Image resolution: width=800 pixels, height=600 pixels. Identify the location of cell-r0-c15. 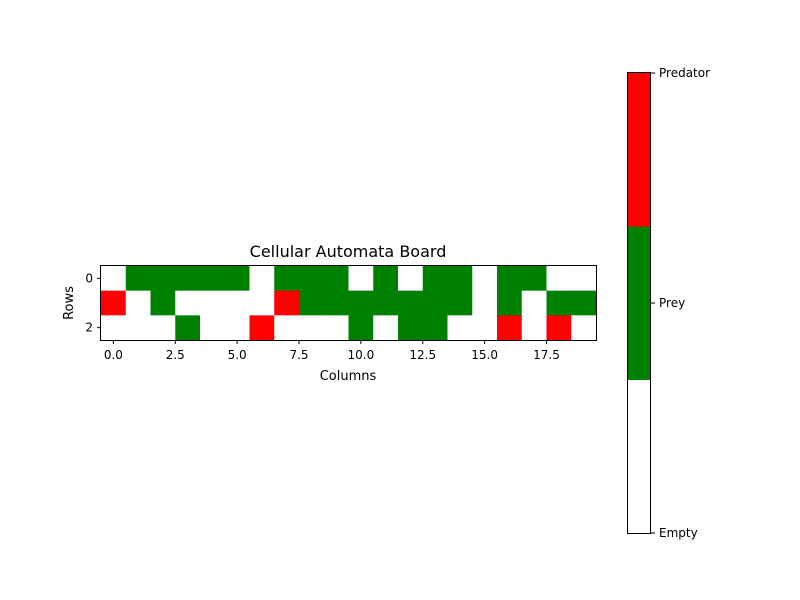
(485, 278).